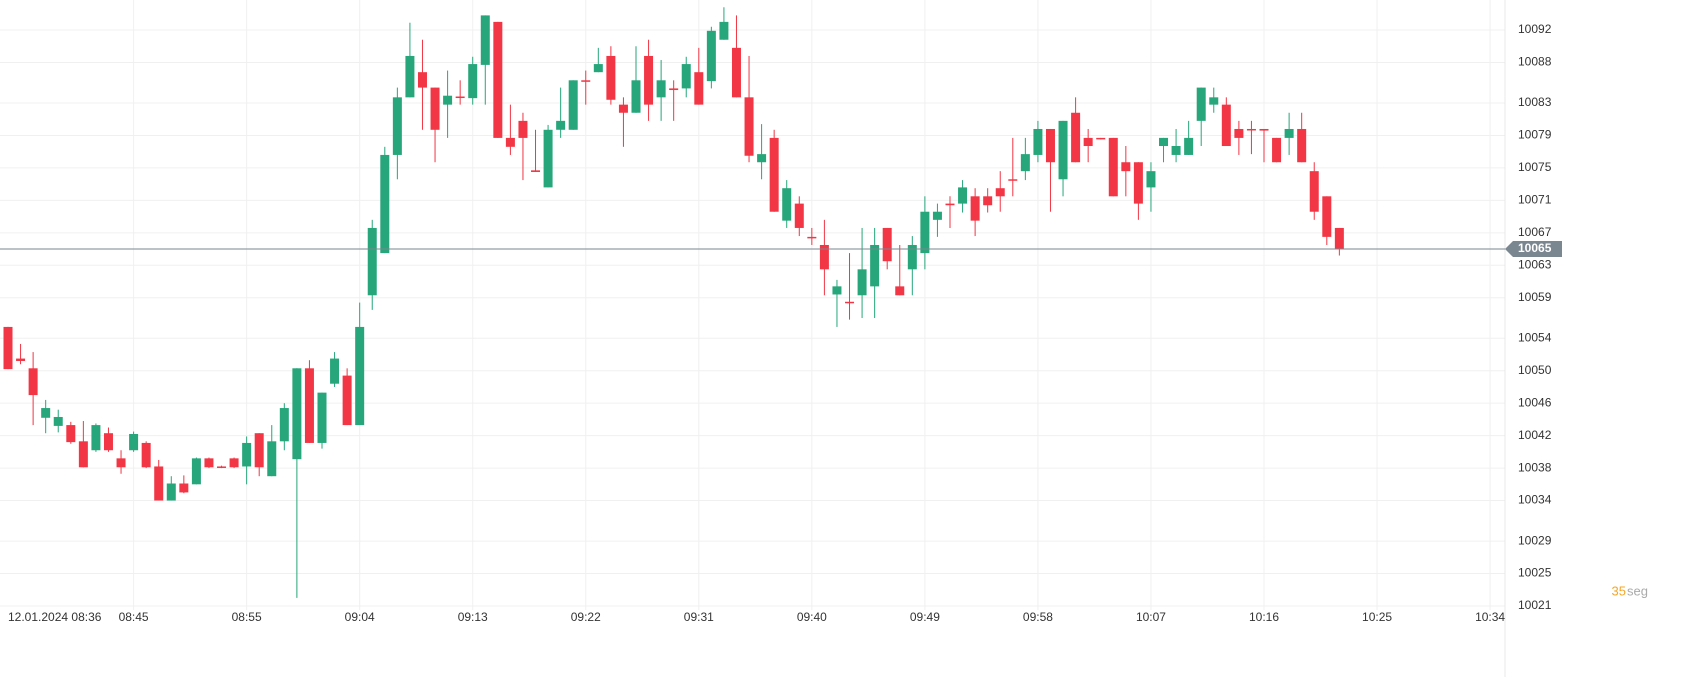  Describe the element at coordinates (1535, 102) in the screenshot. I see `y-tick-label: 10083` at that location.